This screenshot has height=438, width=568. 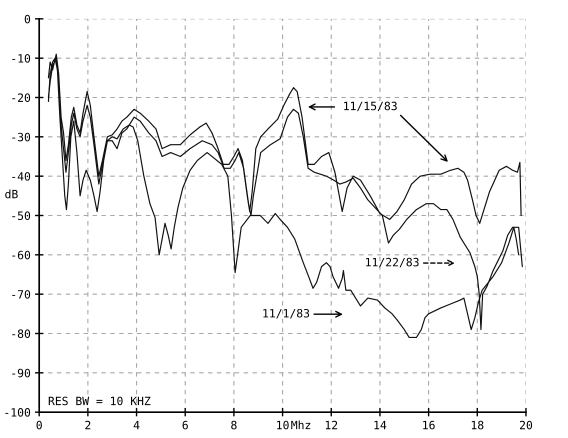 I want to click on x-tick-label: 16, so click(x=429, y=425).